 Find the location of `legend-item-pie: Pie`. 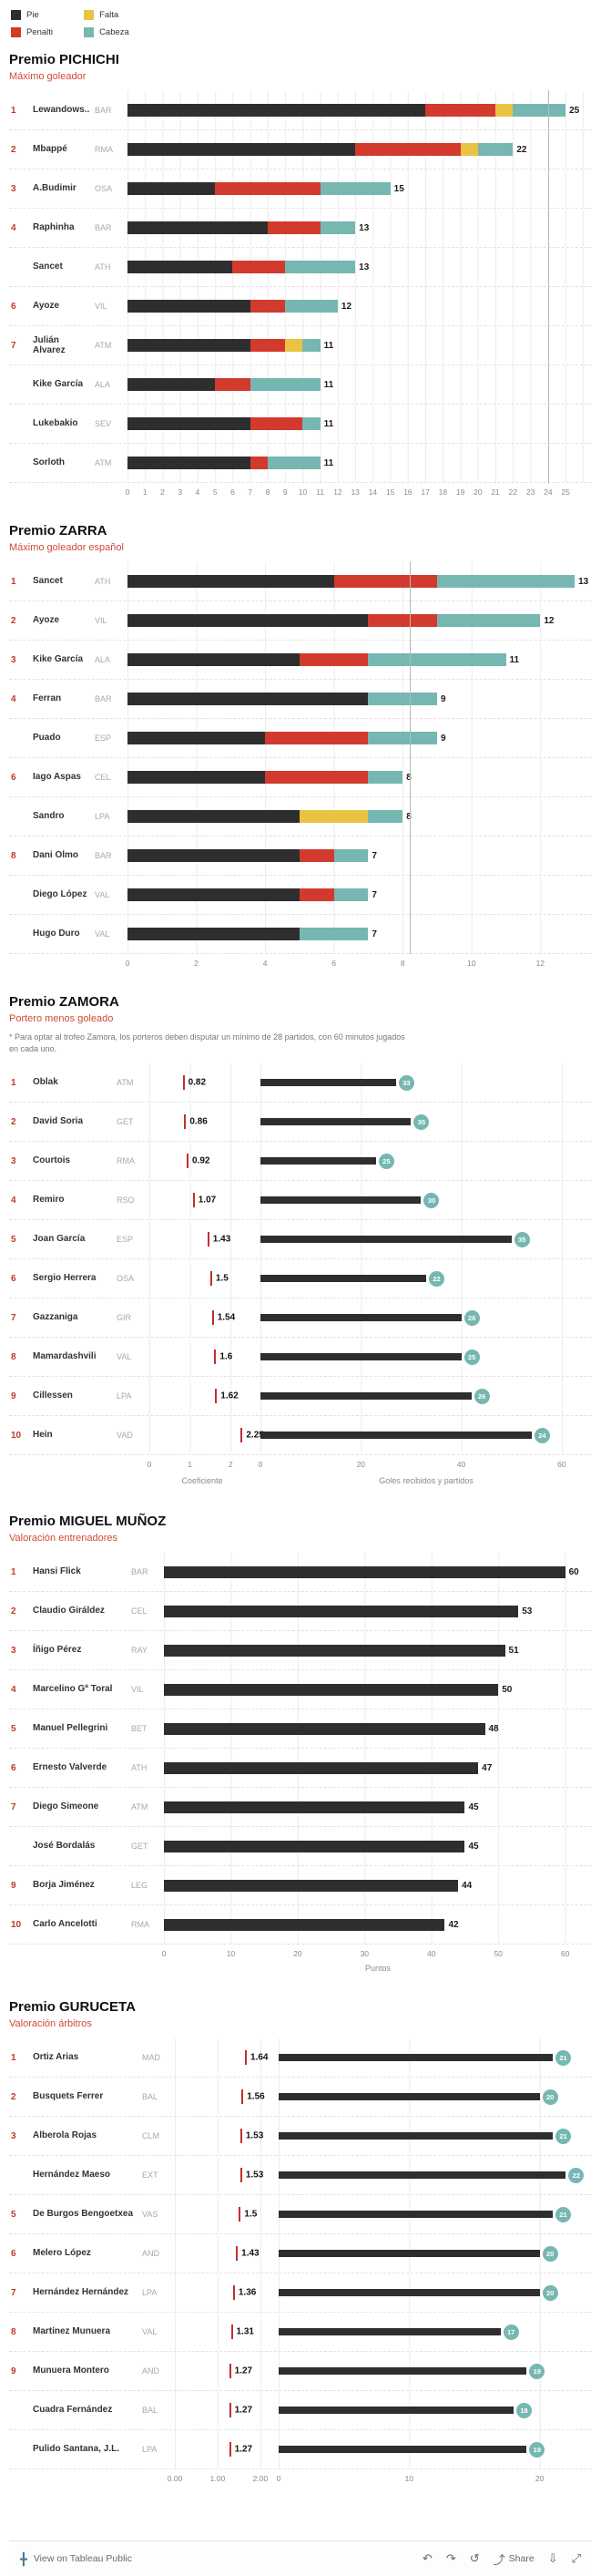

legend-item-pie: Pie is located at coordinates (32, 14).